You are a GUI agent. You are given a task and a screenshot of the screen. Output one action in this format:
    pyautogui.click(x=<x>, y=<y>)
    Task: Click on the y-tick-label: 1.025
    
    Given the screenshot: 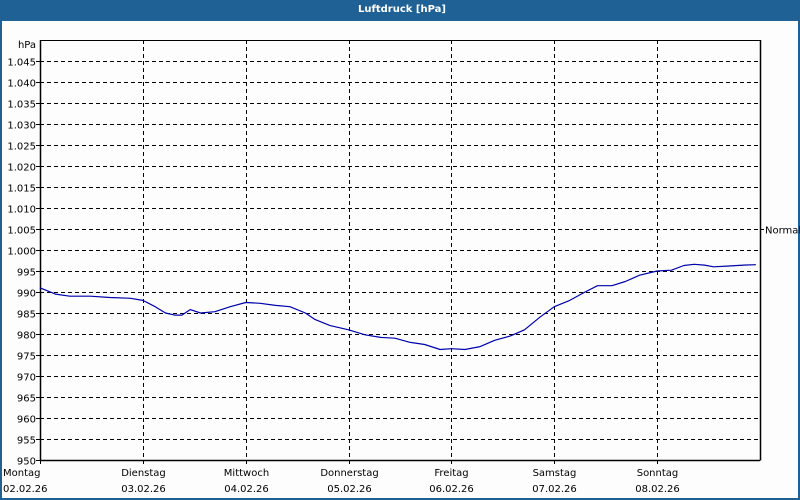 What is the action you would take?
    pyautogui.click(x=21, y=147)
    